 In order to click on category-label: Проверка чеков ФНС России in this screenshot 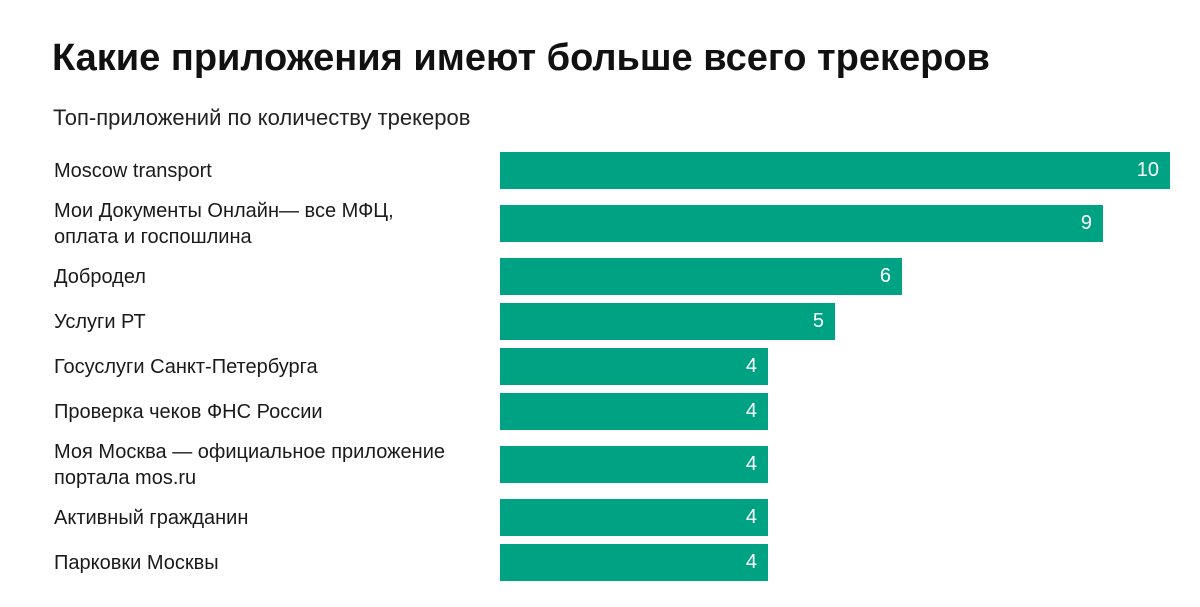, I will do `click(188, 411)`.